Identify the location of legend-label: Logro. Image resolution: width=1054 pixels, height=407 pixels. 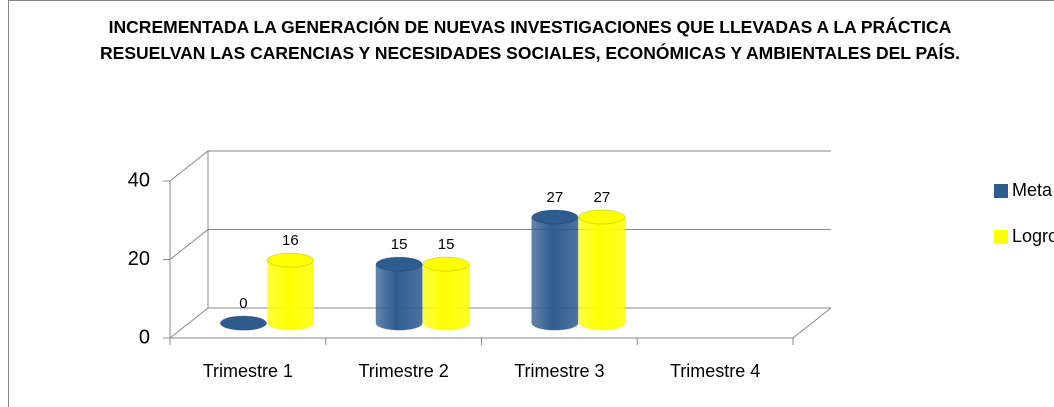
(1033, 236).